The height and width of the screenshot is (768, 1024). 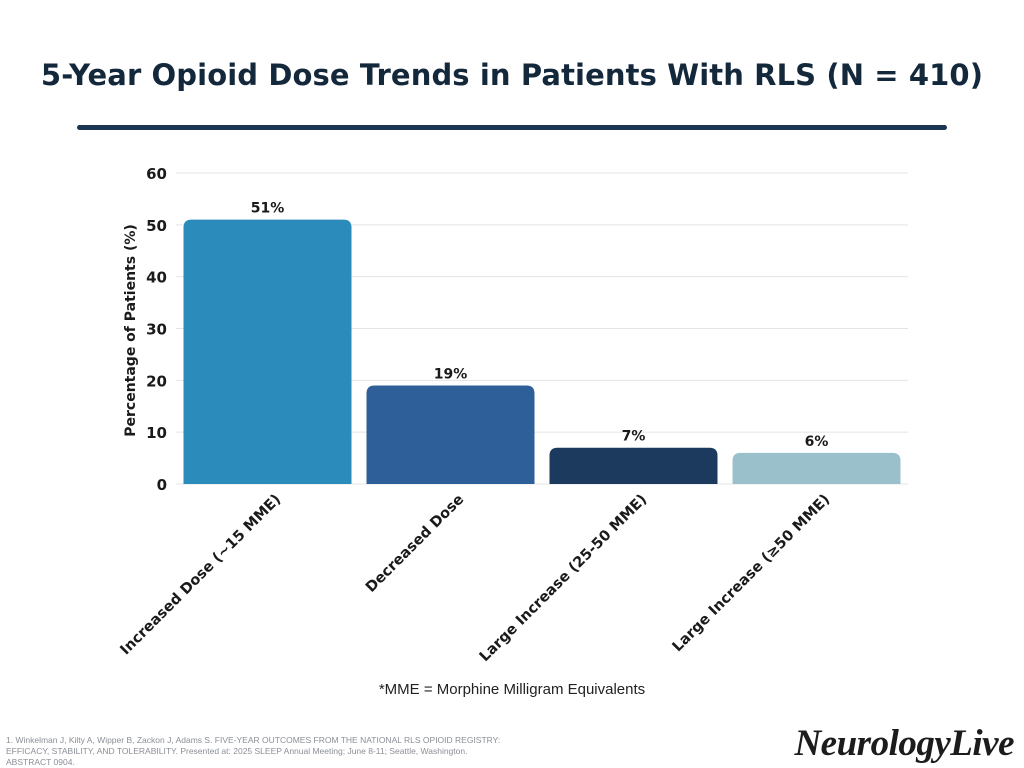 I want to click on x-tick-label: Large Increase (≥50 MME), so click(x=752, y=574).